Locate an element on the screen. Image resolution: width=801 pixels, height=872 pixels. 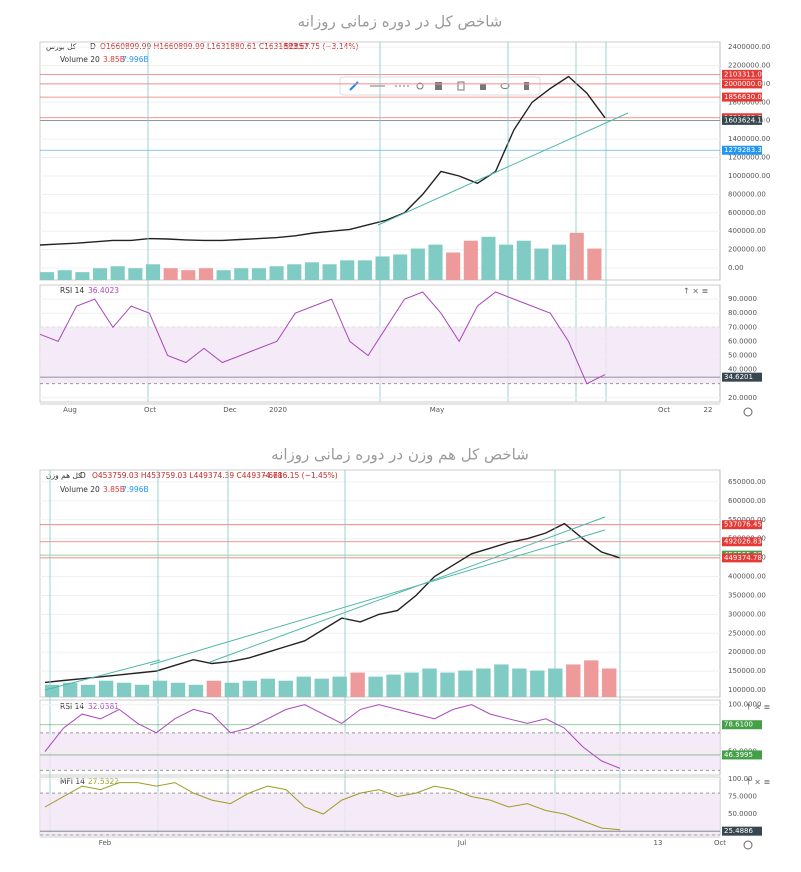
indicator-value: 32.0381 is located at coordinates (103, 706).